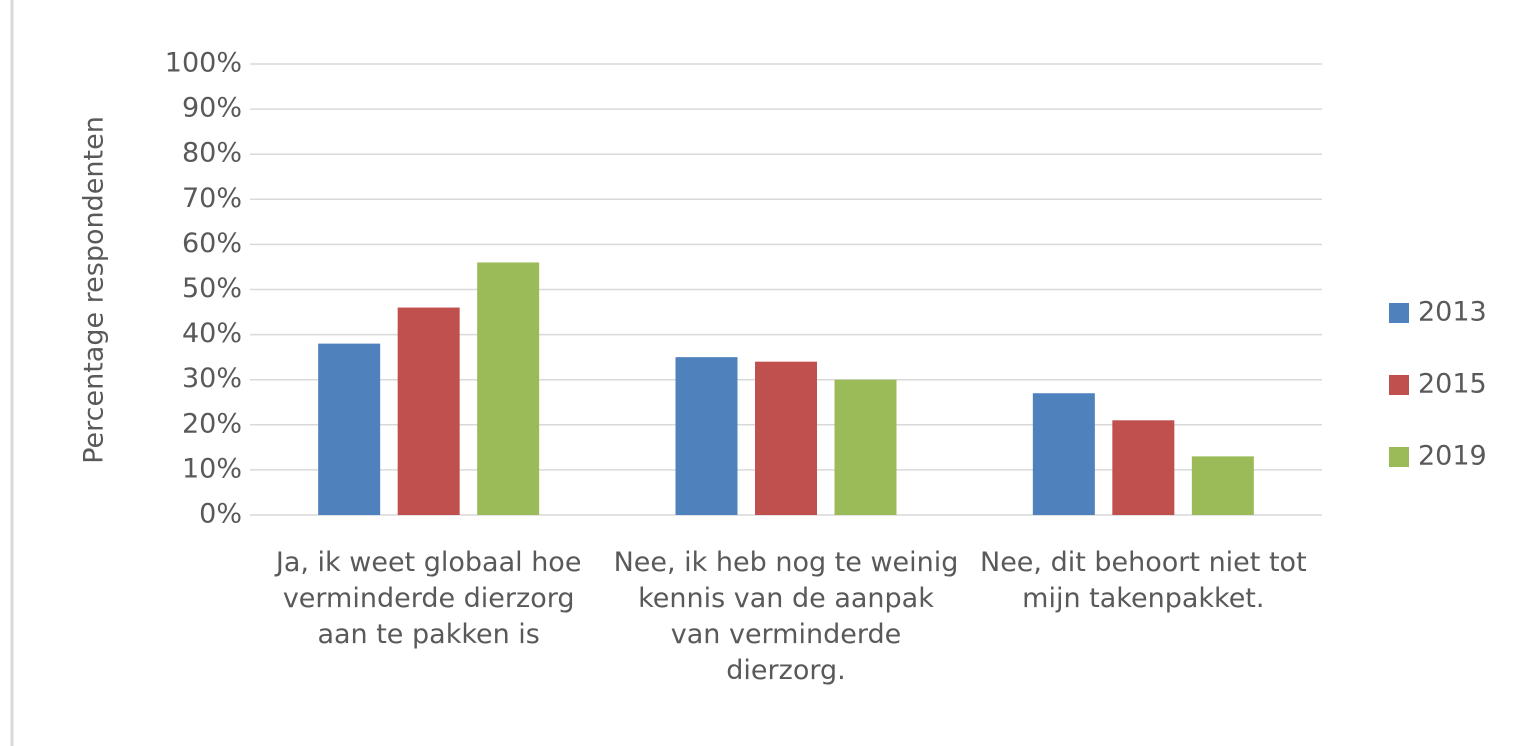 This screenshot has height=746, width=1532. What do you see at coordinates (220, 514) in the screenshot?
I see `y-tick-label: 0%` at bounding box center [220, 514].